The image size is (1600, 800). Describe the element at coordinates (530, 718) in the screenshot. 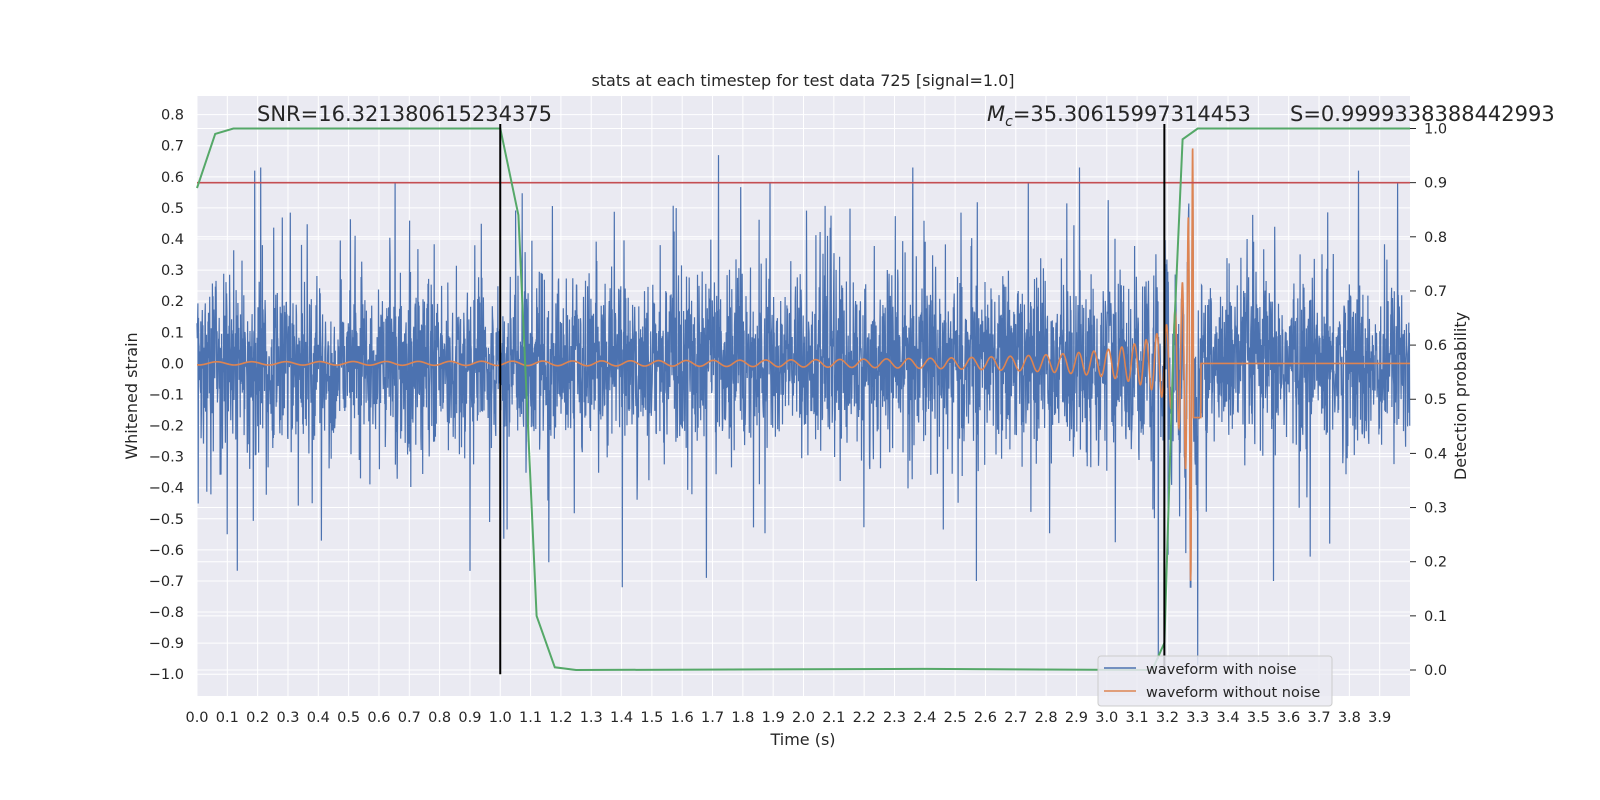

I see `x-tick-label: 1.1` at that location.